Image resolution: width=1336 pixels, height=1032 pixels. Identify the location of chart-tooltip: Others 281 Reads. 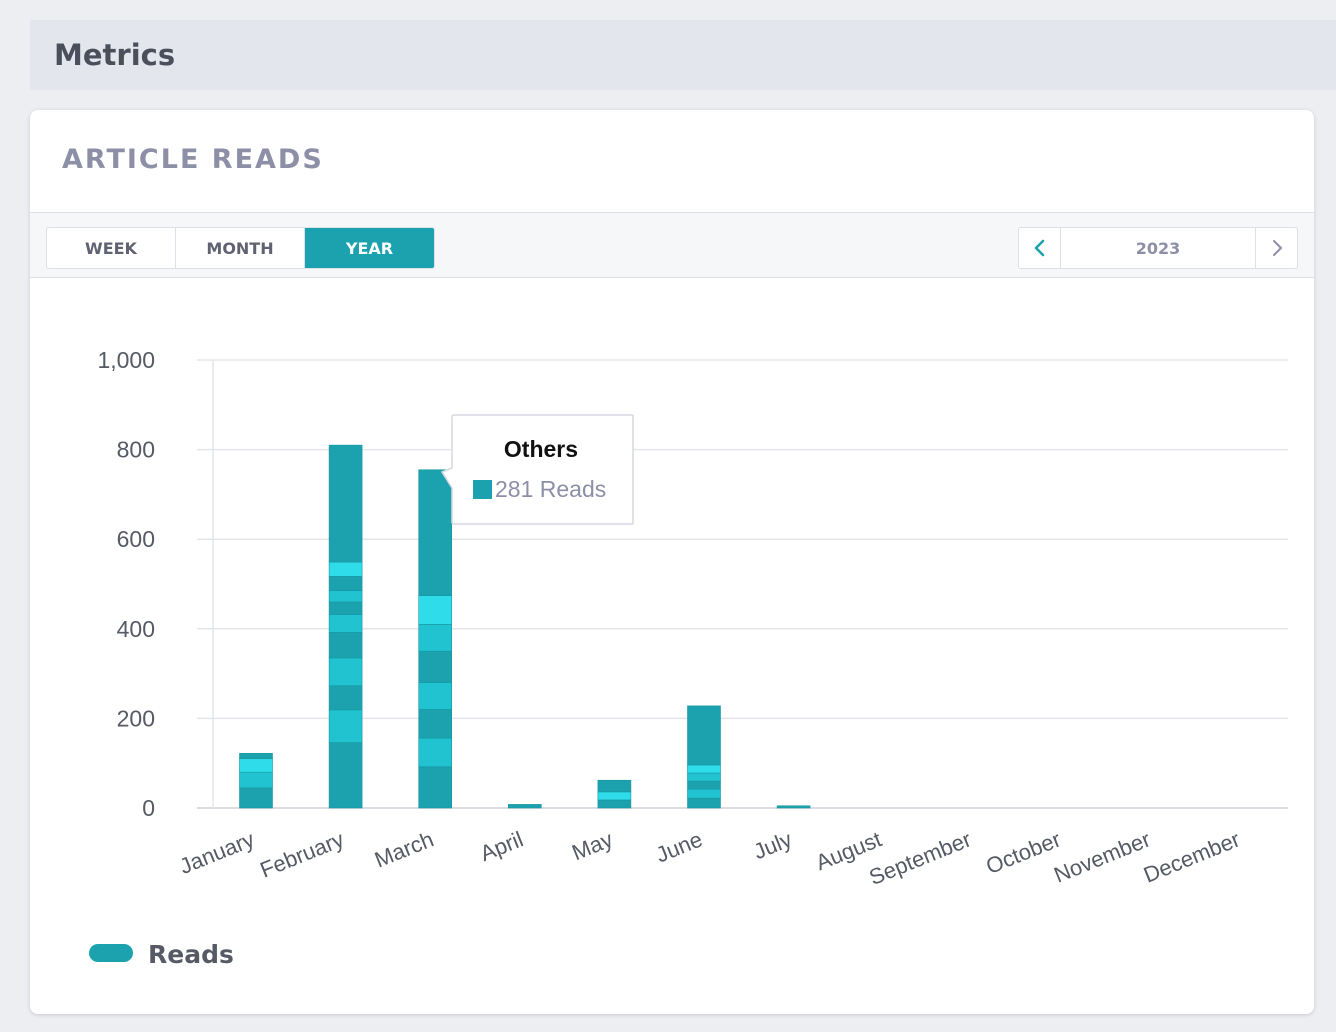
(537, 469).